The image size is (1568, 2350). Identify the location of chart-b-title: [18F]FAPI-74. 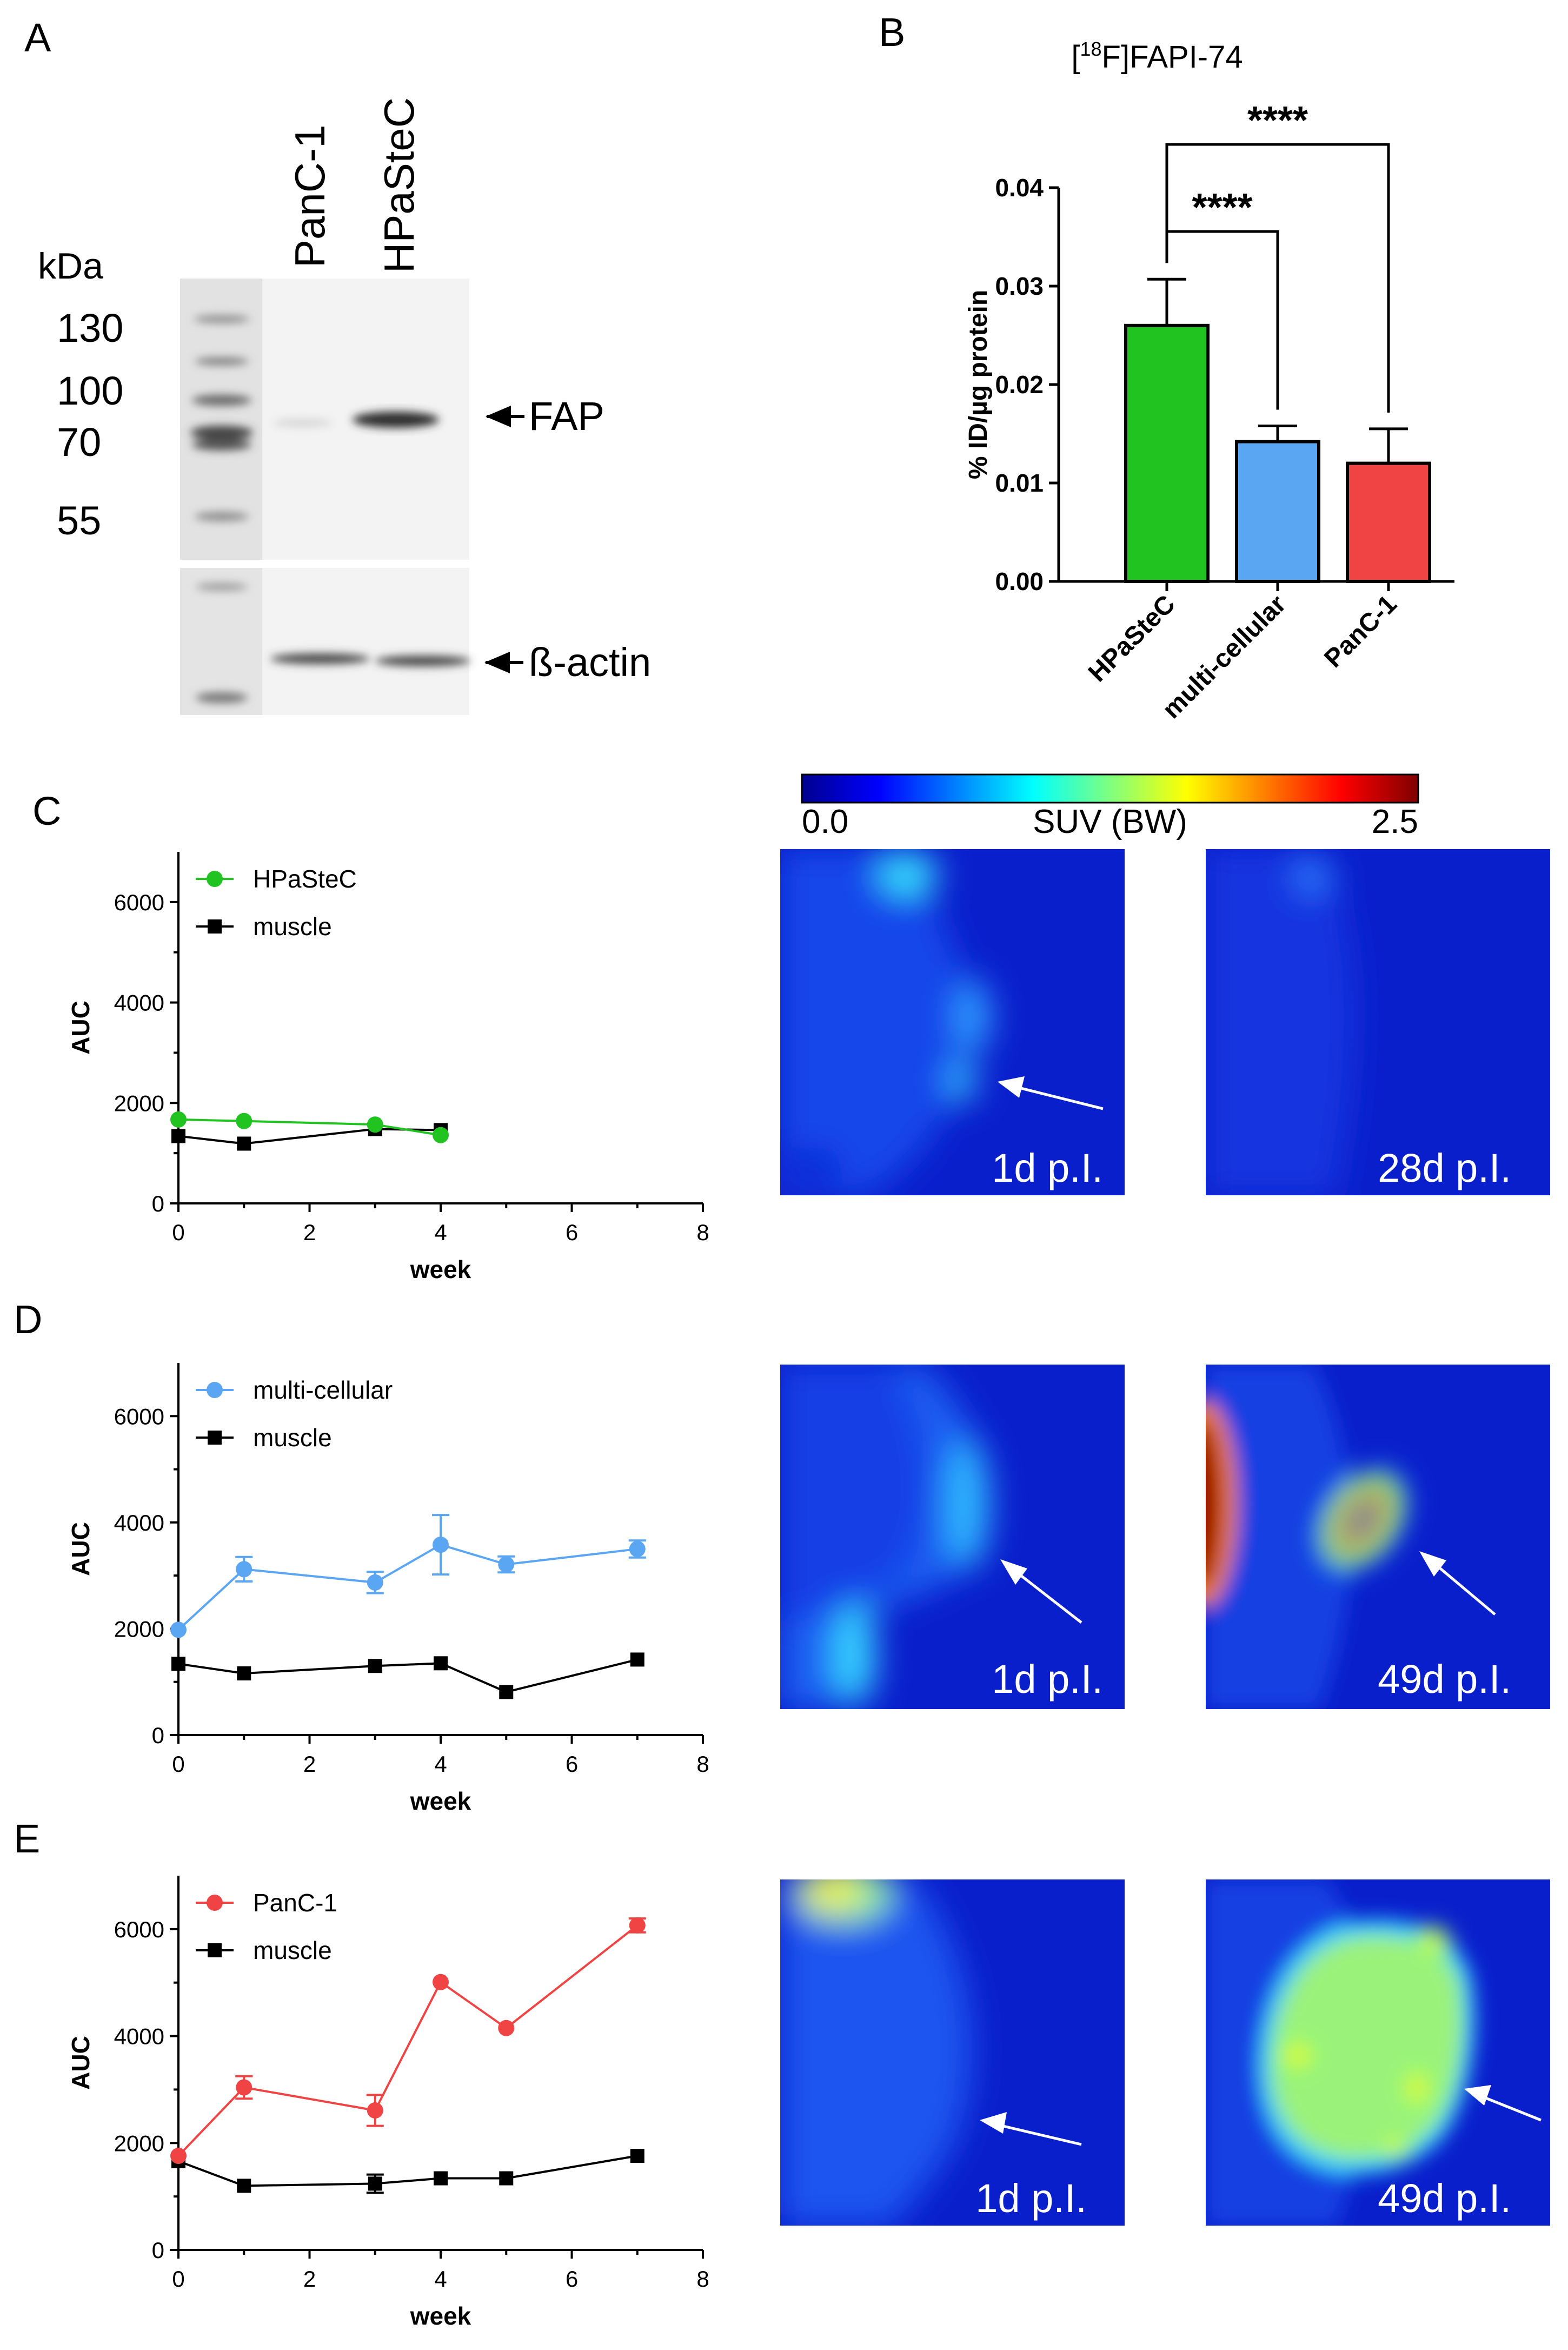
(1157, 56).